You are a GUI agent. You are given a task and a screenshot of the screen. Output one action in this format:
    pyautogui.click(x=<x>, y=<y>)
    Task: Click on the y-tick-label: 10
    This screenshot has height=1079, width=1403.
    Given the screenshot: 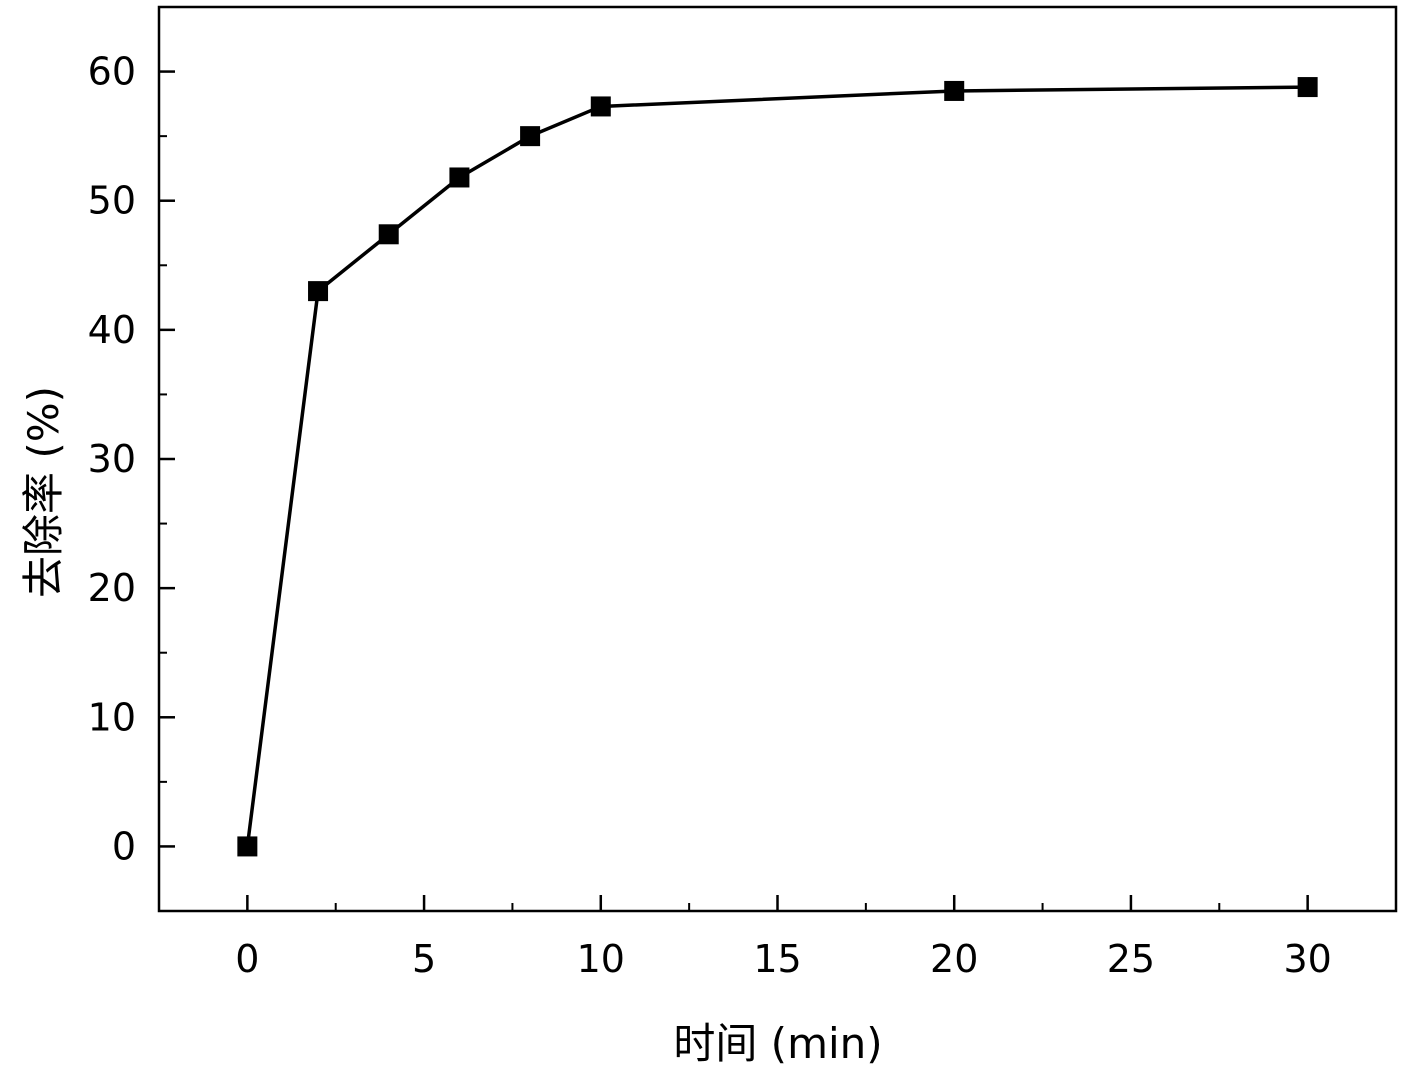 What is the action you would take?
    pyautogui.click(x=112, y=717)
    